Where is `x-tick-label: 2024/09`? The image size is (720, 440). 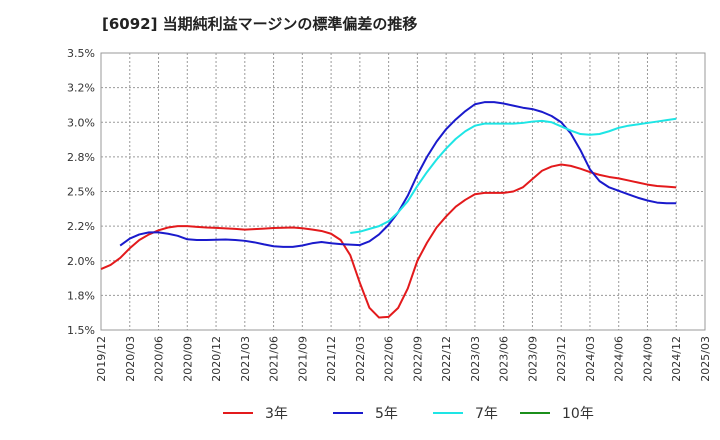 x-tick-label: 2024/09 is located at coordinates (647, 359).